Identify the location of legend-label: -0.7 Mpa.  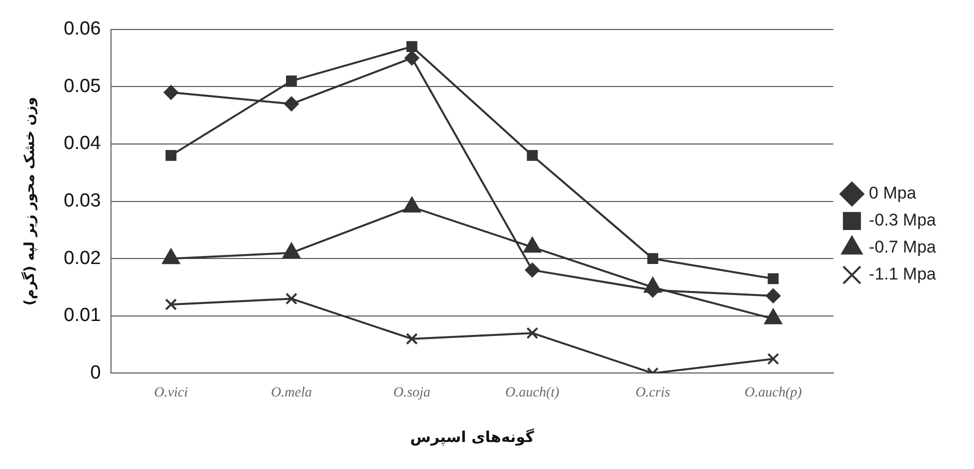
(902, 247).